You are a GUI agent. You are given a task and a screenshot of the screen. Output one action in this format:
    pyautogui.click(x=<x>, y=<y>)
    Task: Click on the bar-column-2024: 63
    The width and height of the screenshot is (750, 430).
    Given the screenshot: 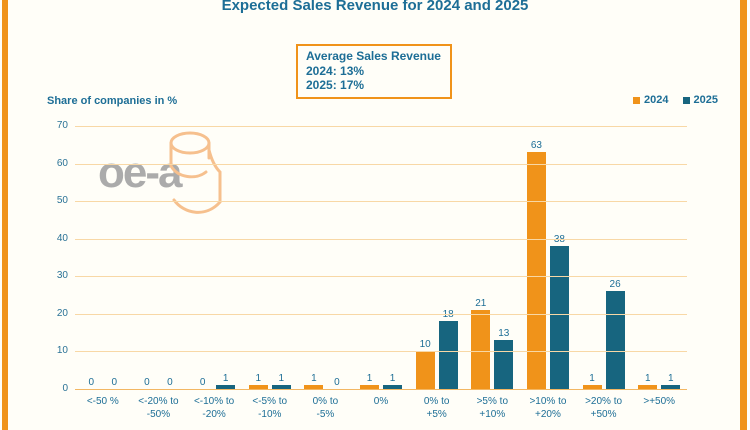 What is the action you would take?
    pyautogui.click(x=536, y=264)
    